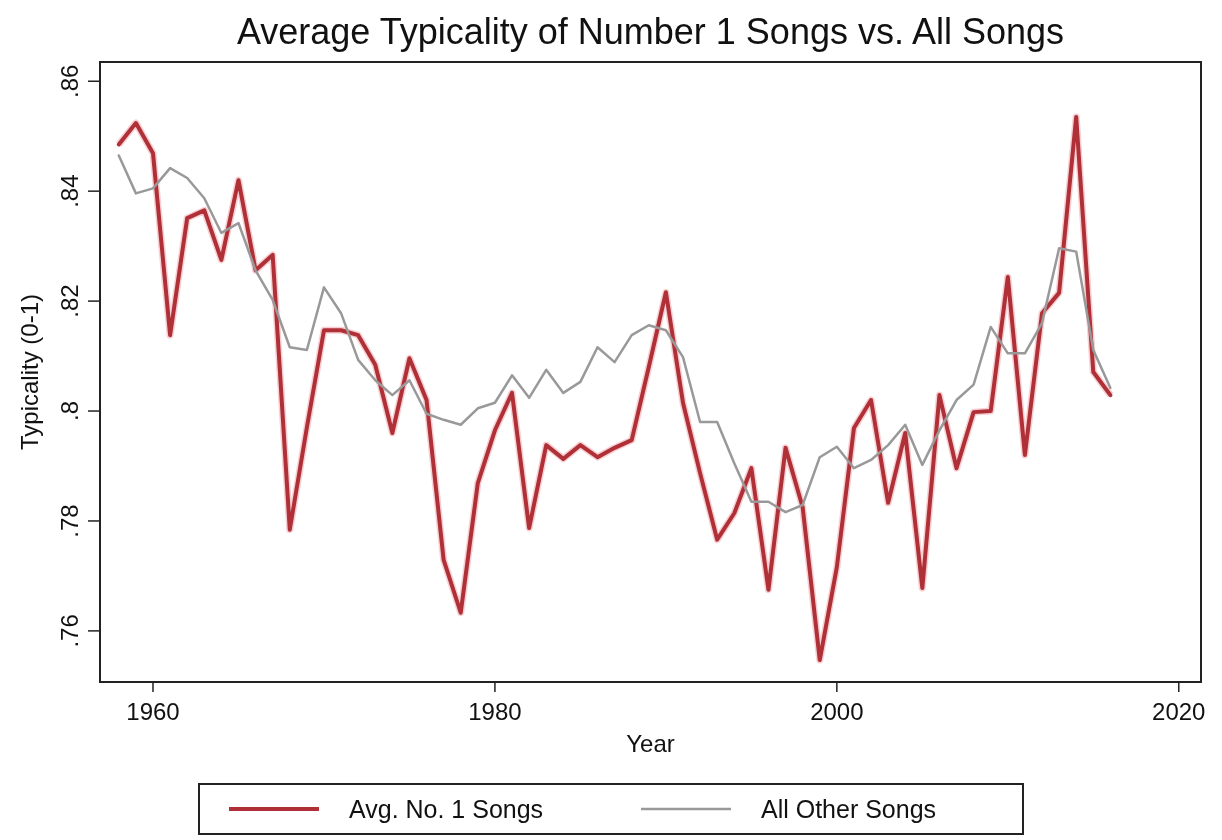  I want to click on legend-label: Avg. No. 1 Songs, so click(446, 809).